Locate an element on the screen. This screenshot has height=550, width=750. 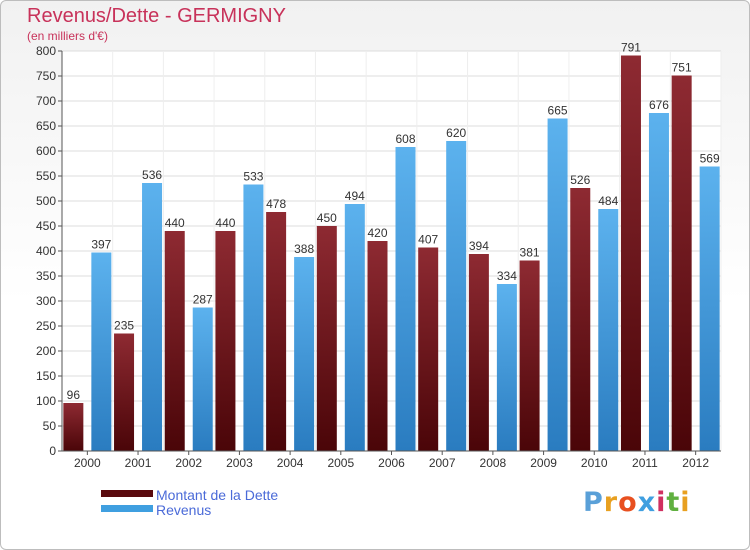
bar-value-label: 287 is located at coordinates (203, 300).